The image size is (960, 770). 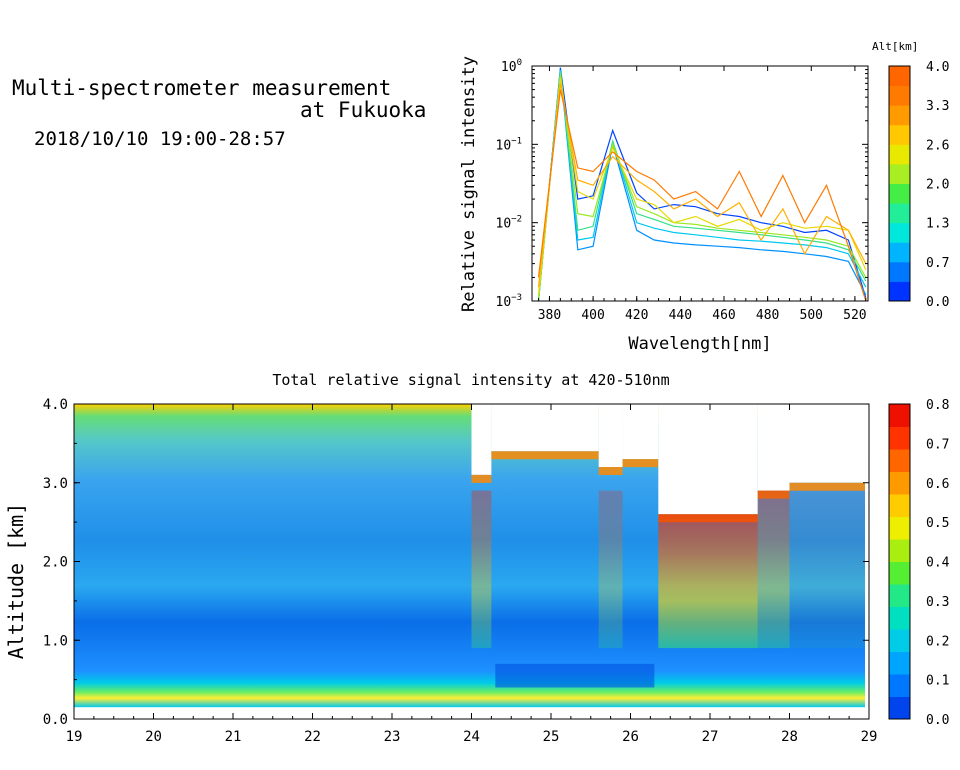 What do you see at coordinates (937, 224) in the screenshot?
I see `spectrum-colorbar-tick-label: 1.3` at bounding box center [937, 224].